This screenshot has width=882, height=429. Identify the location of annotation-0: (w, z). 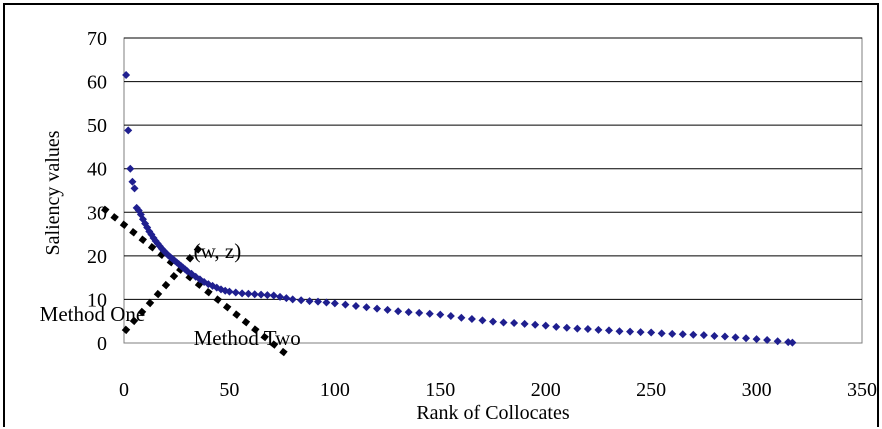
(218, 251).